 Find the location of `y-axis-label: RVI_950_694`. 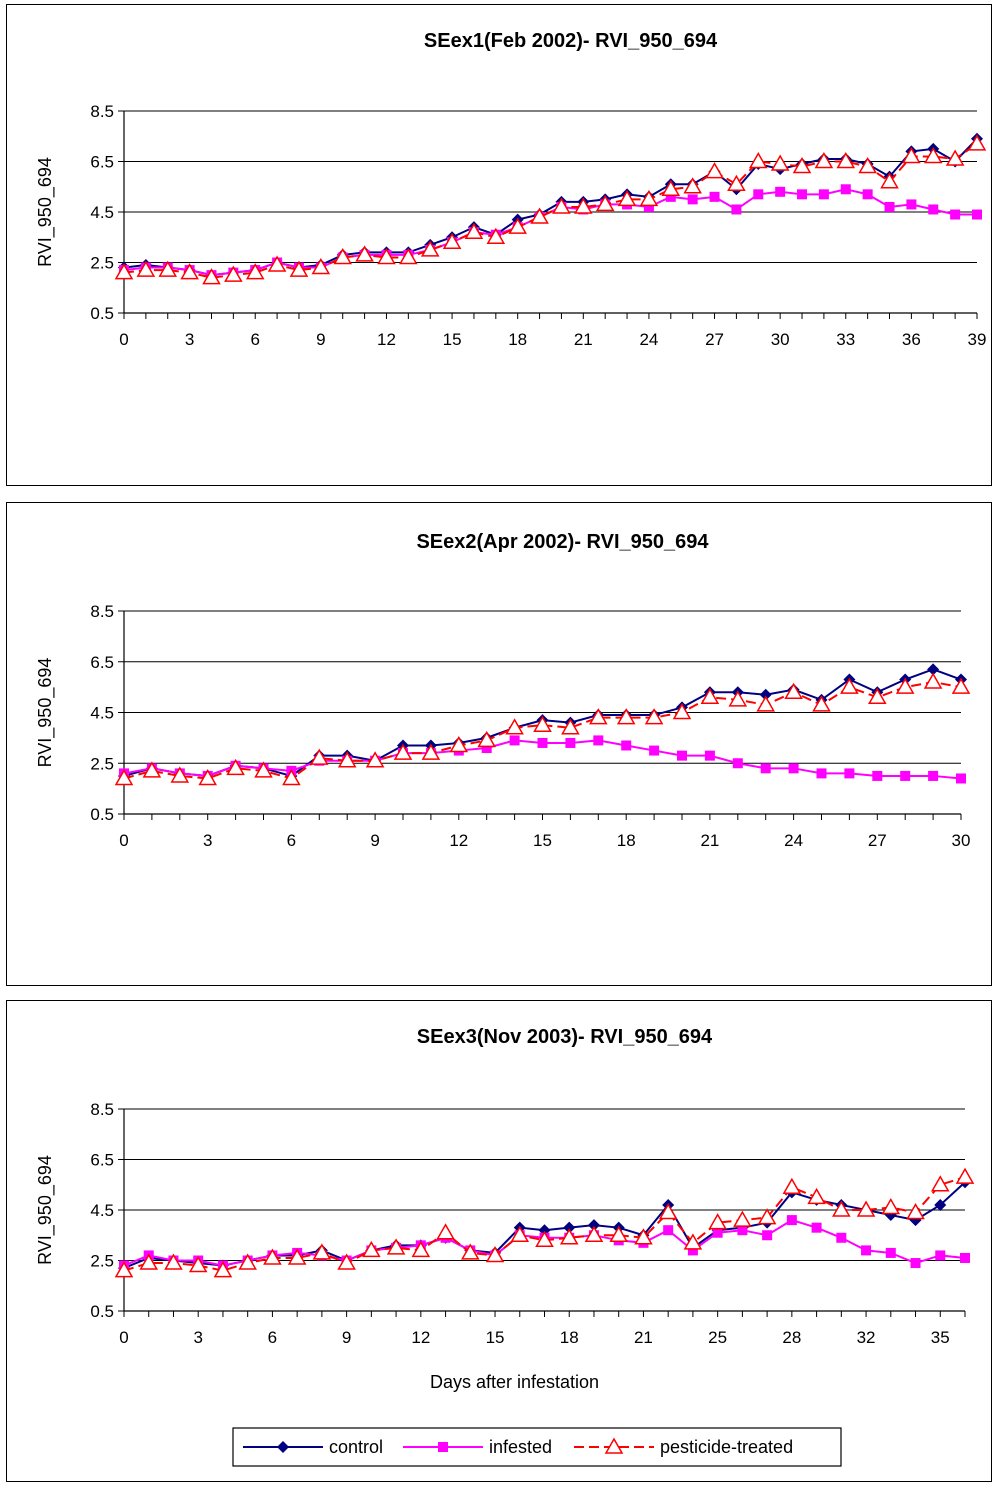

y-axis-label: RVI_950_694 is located at coordinates (45, 1210).